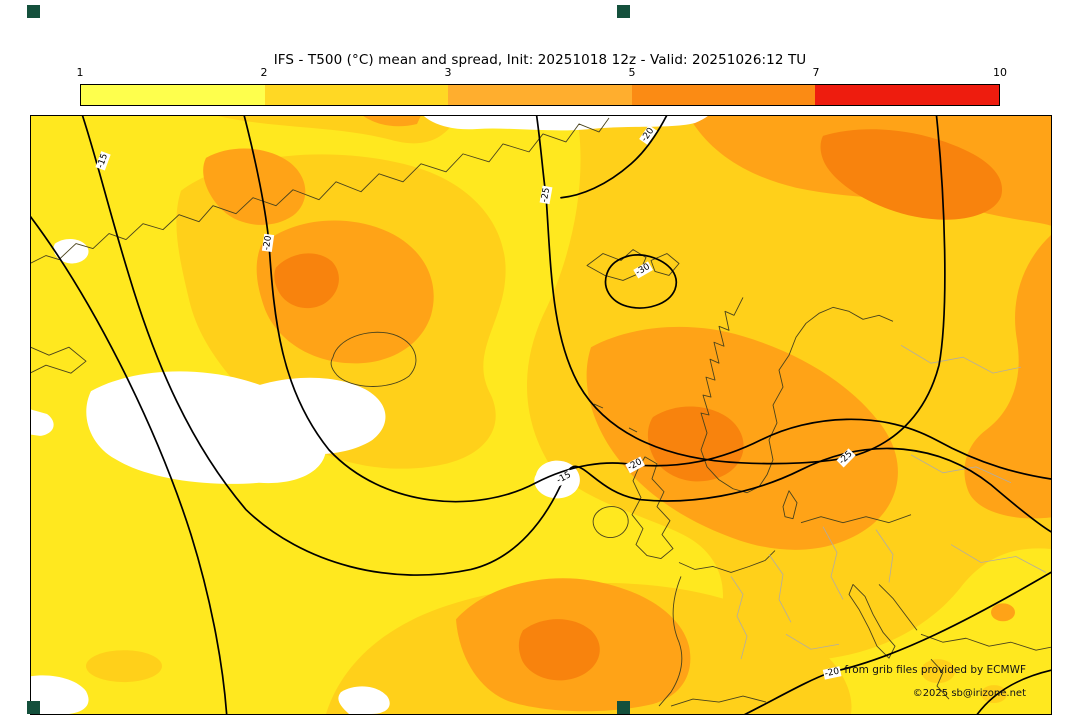 This screenshot has height=718, width=1080. What do you see at coordinates (969, 693) in the screenshot?
I see `credits-copyright: ©2025 sb@irizone.net` at bounding box center [969, 693].